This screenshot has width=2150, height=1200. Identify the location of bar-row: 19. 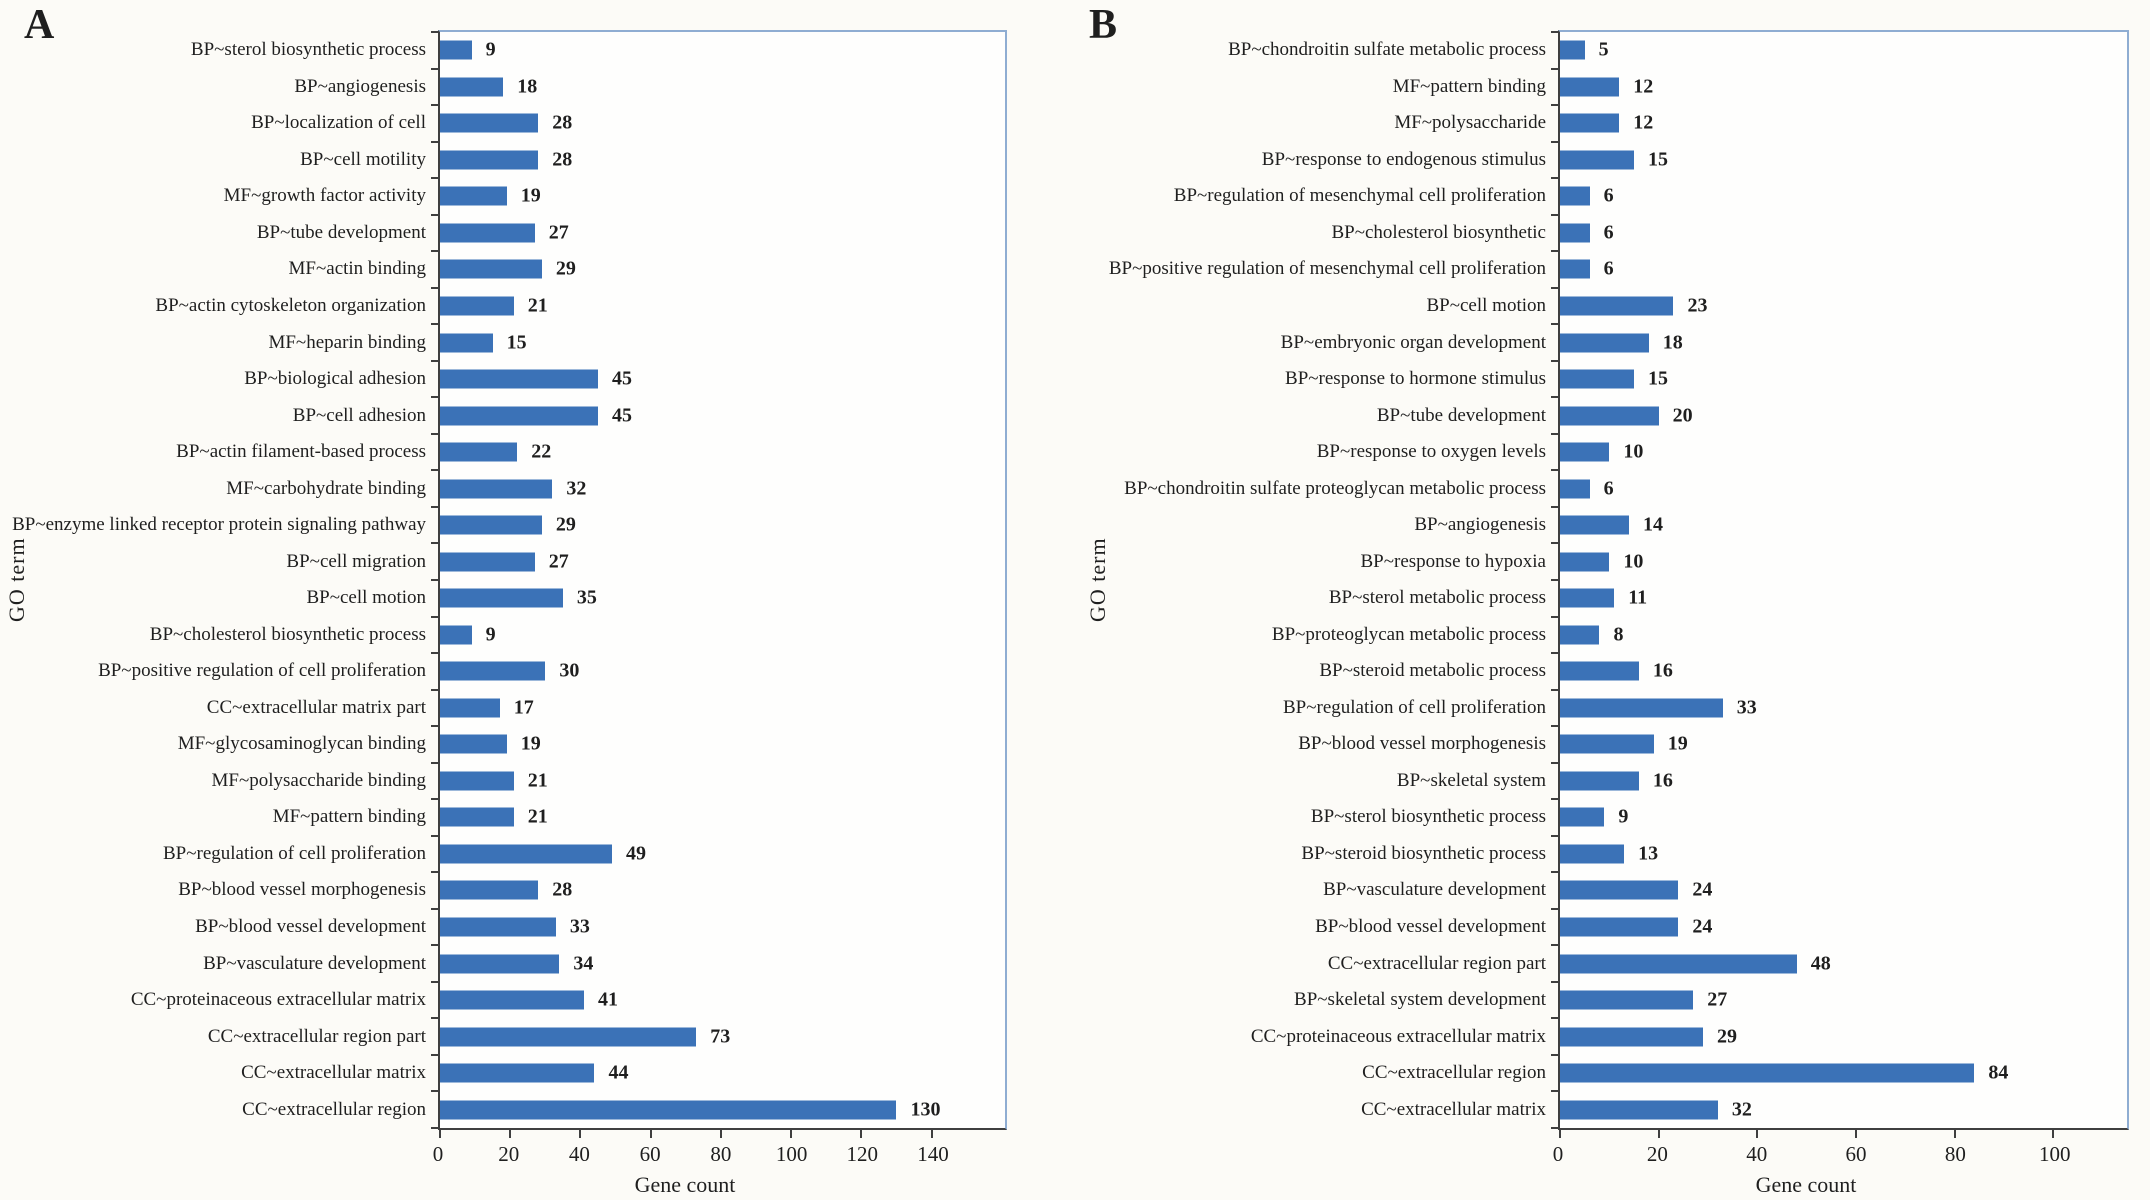
(1843, 744).